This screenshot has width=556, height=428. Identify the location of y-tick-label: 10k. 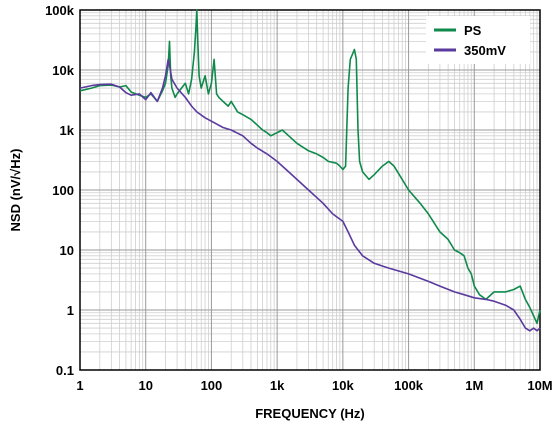
(63, 70).